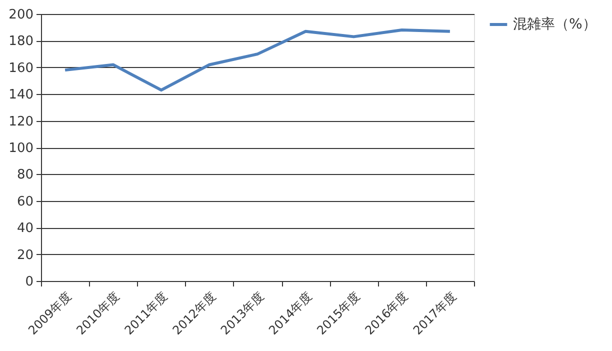 The height and width of the screenshot is (351, 612). Describe the element at coordinates (29, 282) in the screenshot. I see `y-tick-label: 0` at that location.